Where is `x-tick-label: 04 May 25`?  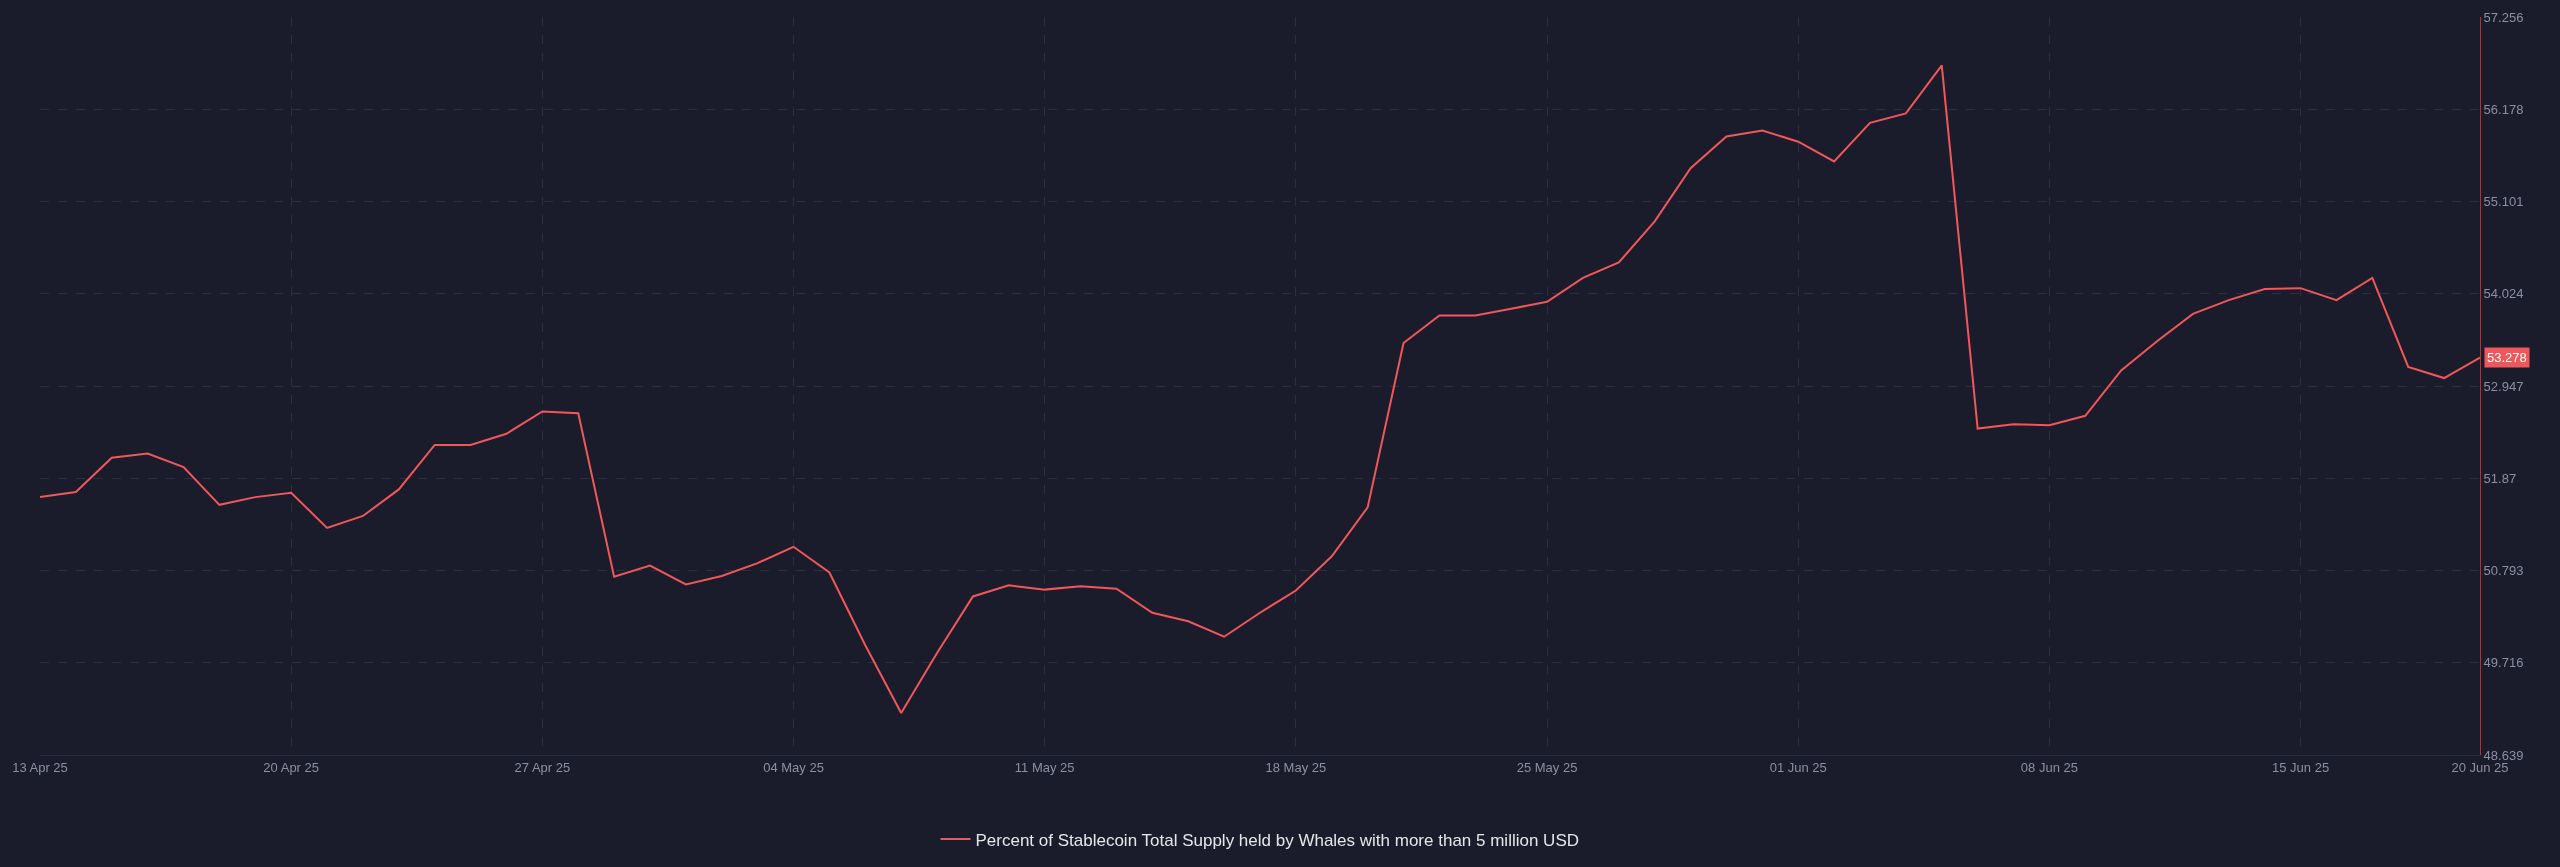
x-tick-label: 04 May 25 is located at coordinates (793, 767).